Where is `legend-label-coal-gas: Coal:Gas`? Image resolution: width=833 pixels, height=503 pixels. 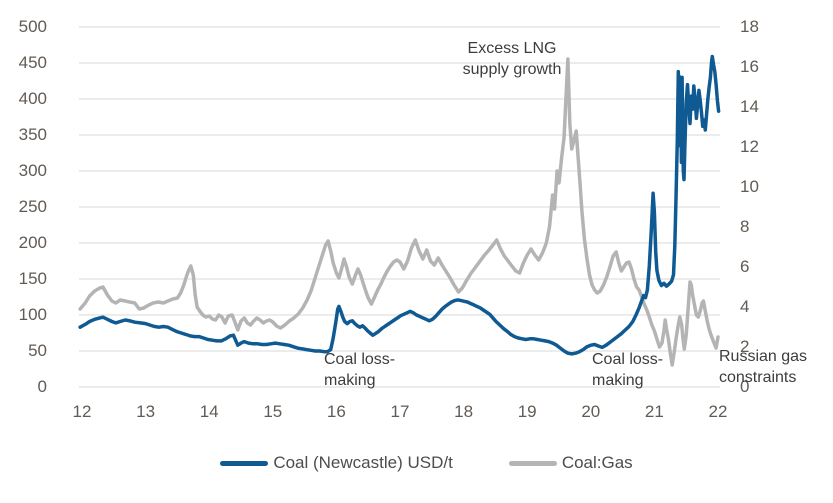 legend-label-coal-gas: Coal:Gas is located at coordinates (597, 462).